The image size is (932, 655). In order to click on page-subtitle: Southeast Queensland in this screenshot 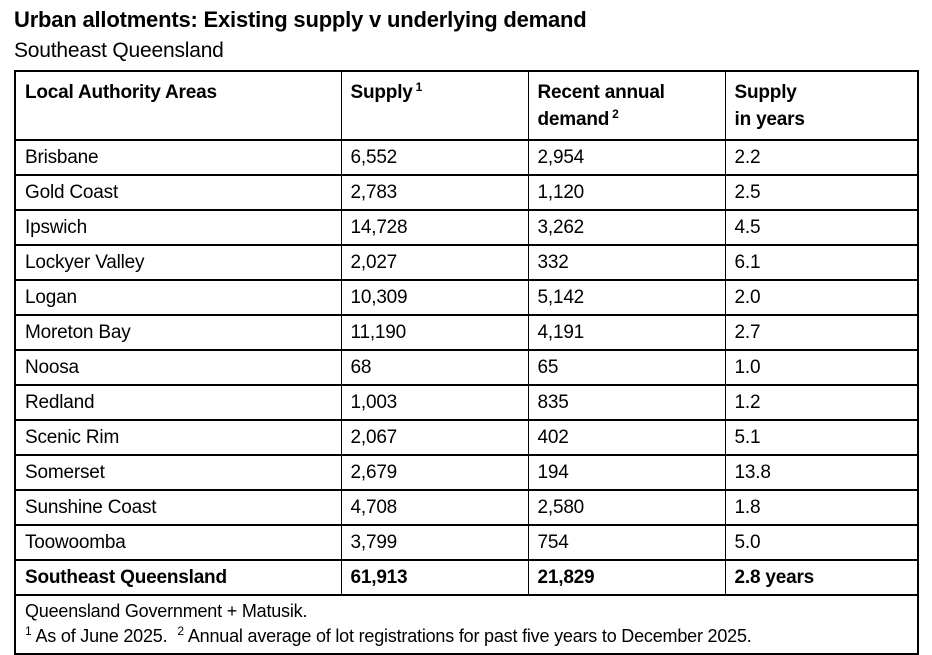, I will do `click(119, 50)`.